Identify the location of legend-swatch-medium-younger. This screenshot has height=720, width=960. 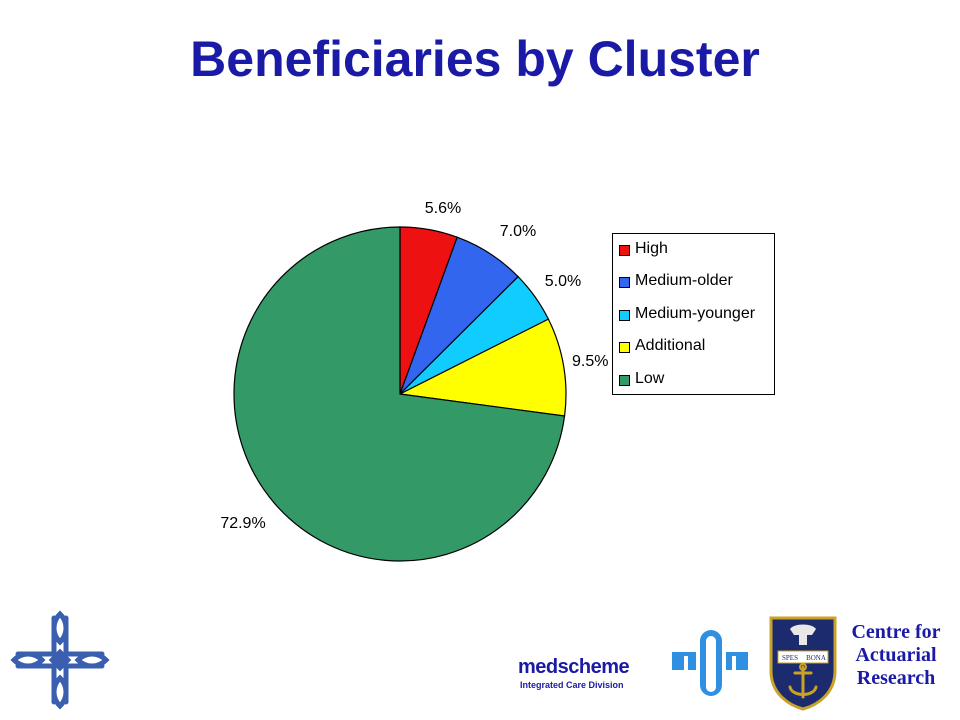
(624, 315).